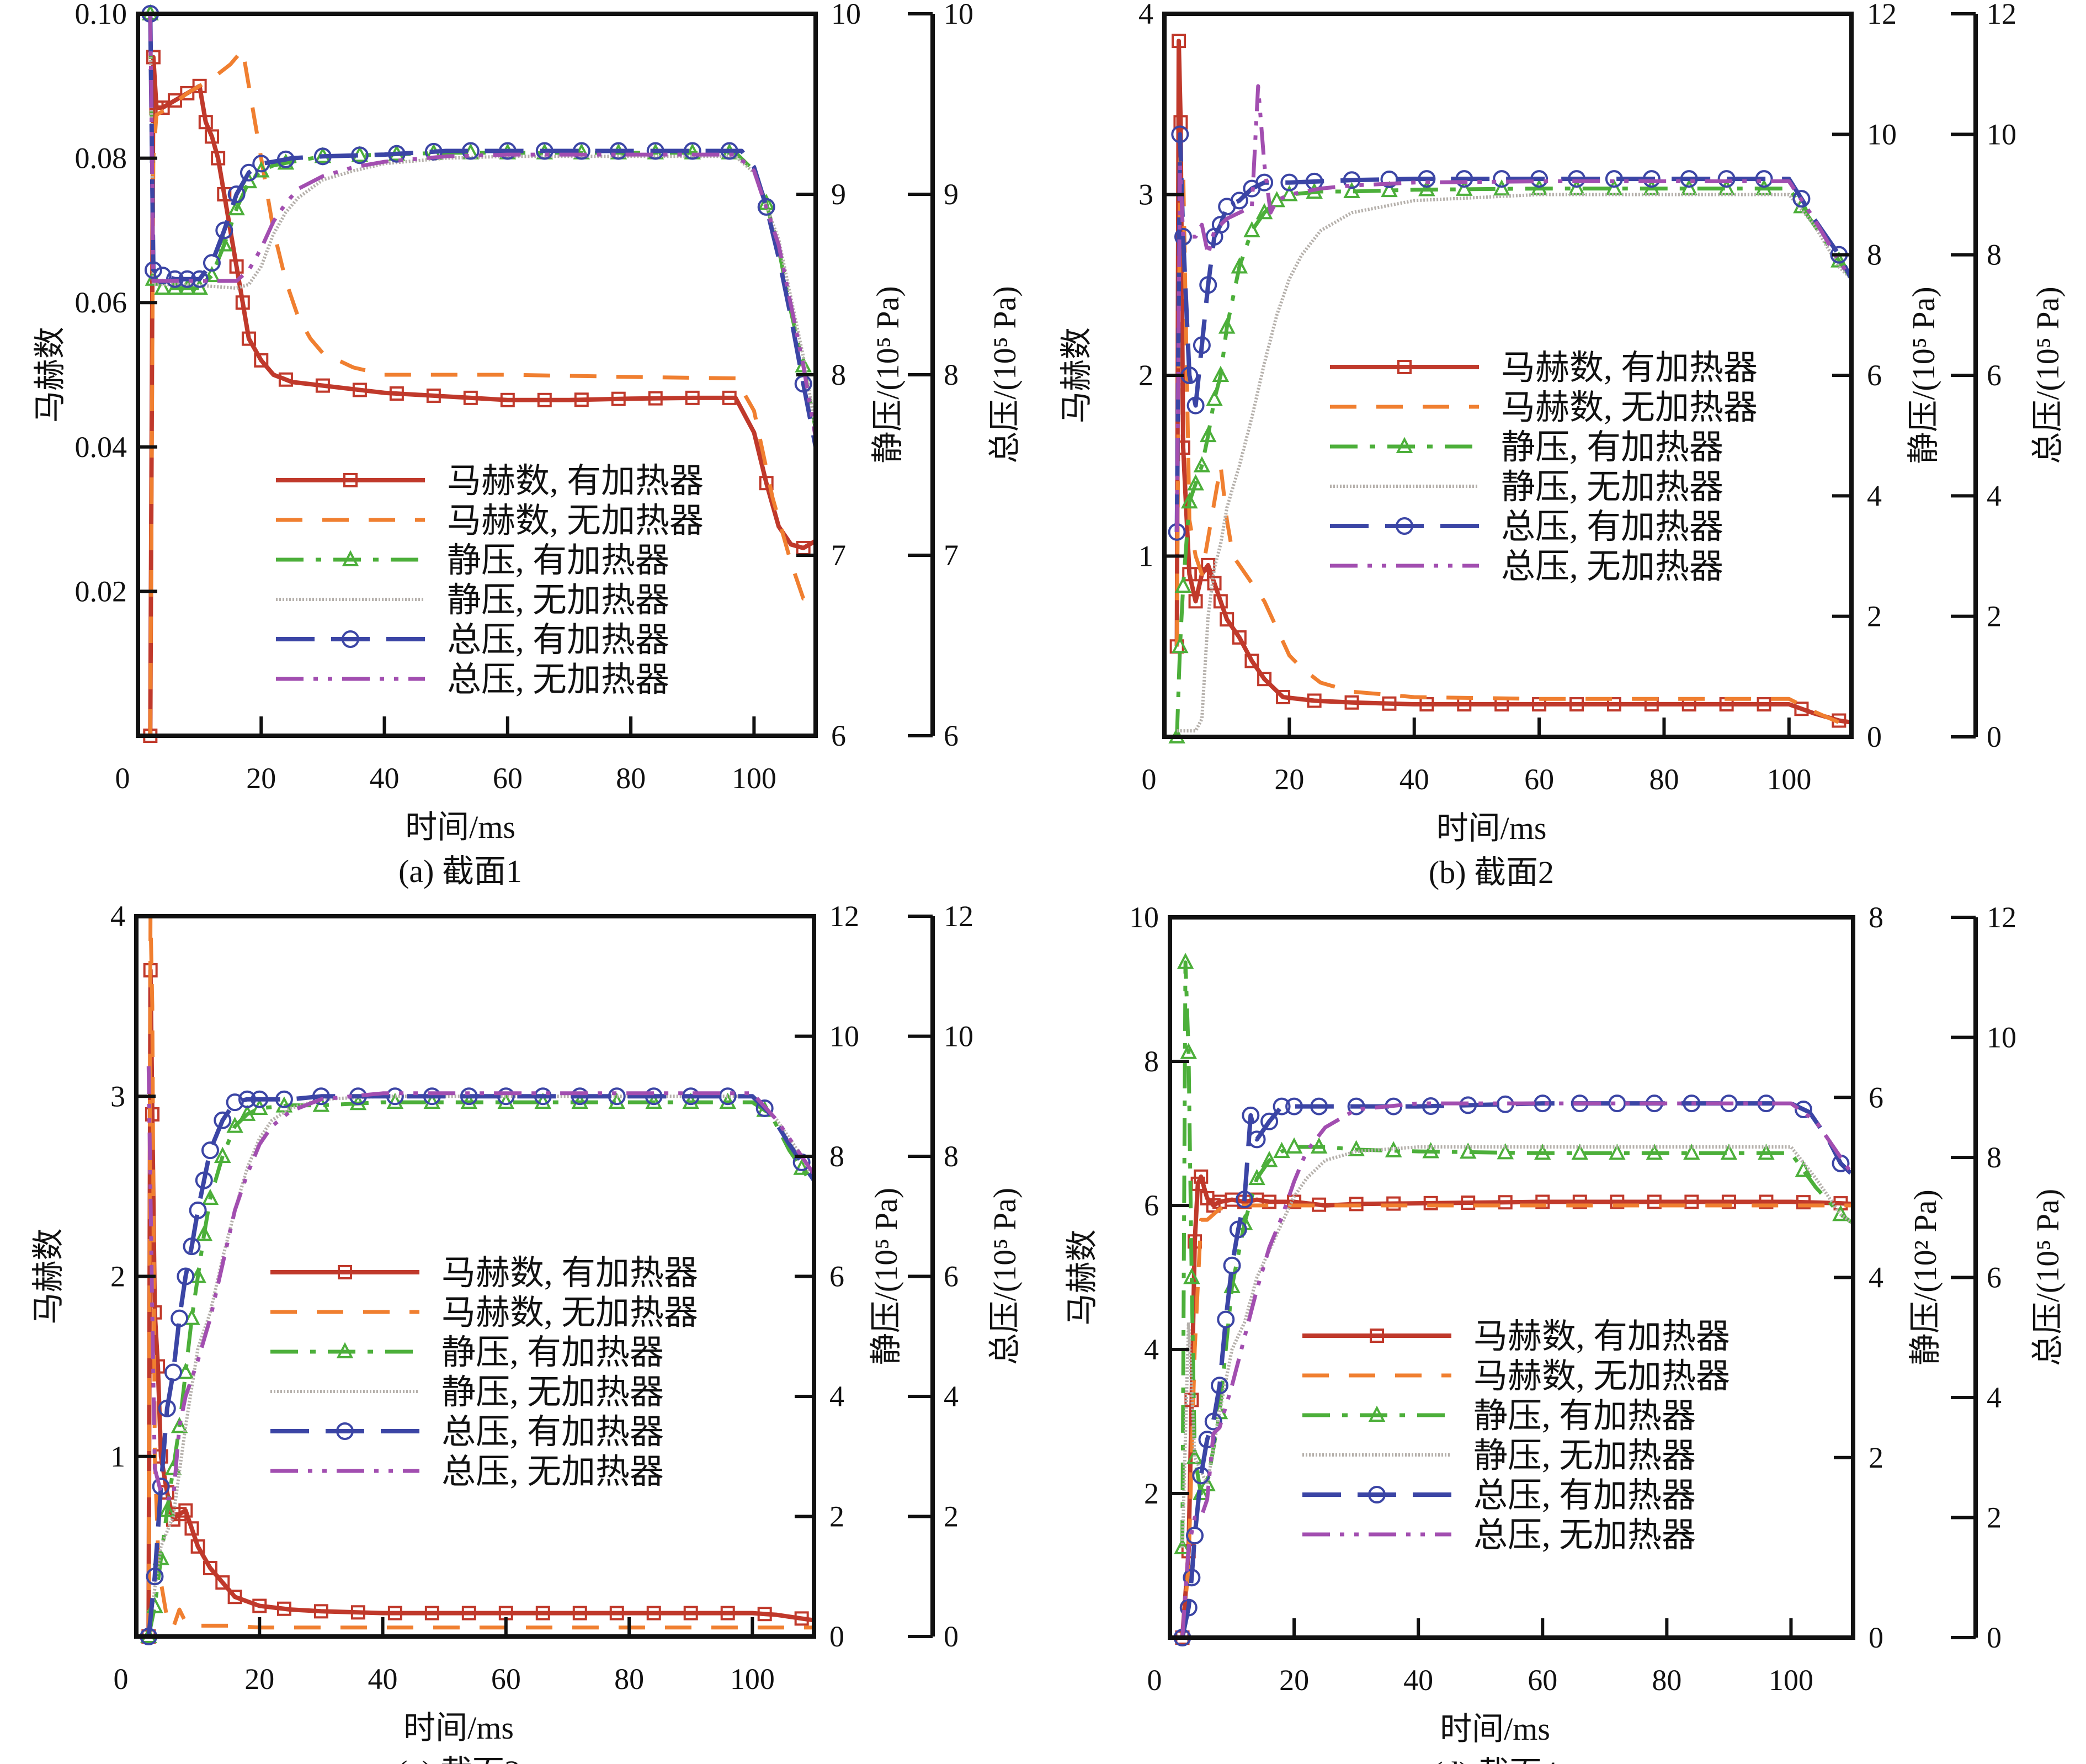  I want to click on y-left-tick-label: 3, so click(117, 1096).